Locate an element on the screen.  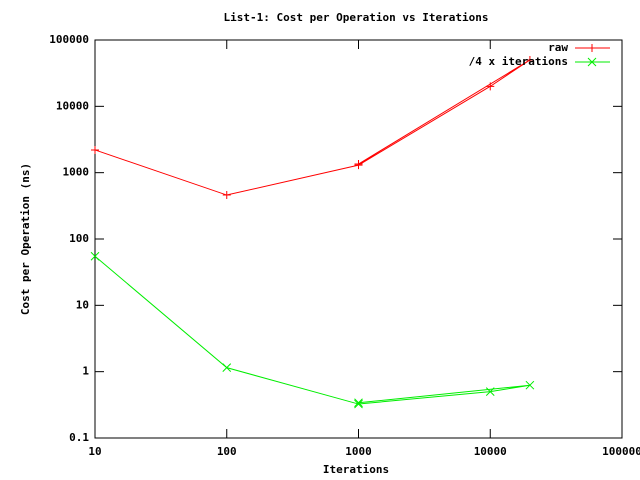
y-tick-label: 1000 is located at coordinates (76, 172).